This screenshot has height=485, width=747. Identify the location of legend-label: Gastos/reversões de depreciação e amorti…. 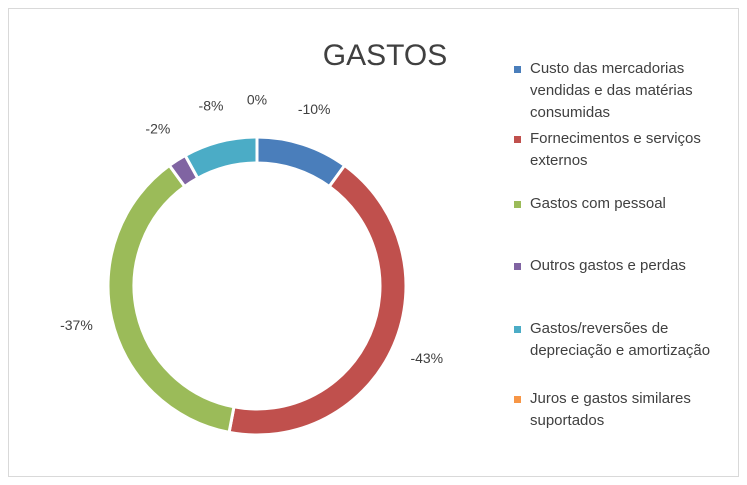
(620, 339).